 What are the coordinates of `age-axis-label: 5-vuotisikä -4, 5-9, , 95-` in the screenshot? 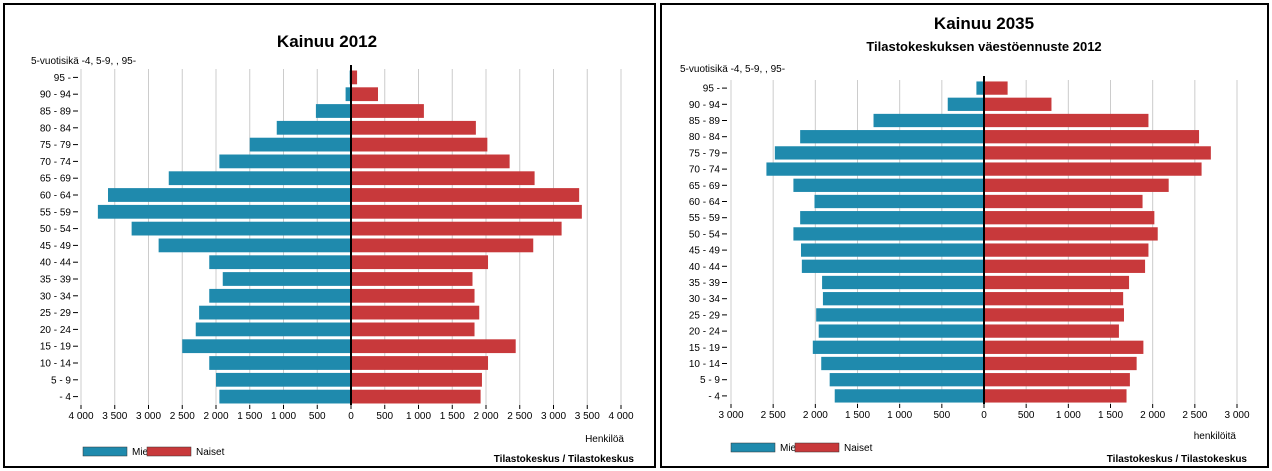 It's located at (83, 61).